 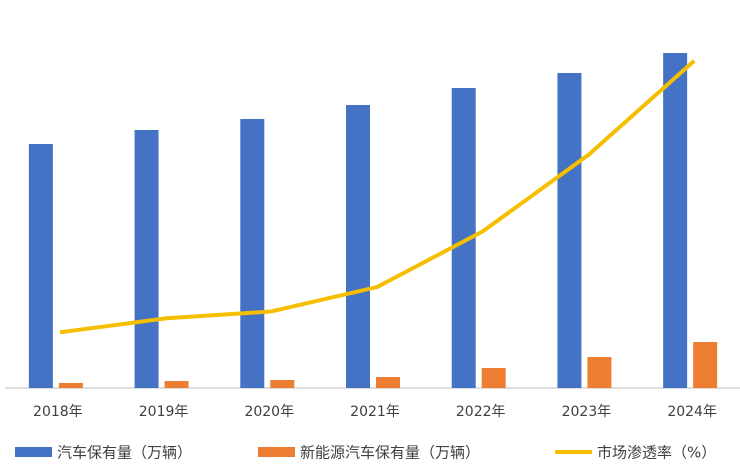 I want to click on x-tick-label: 2023年, so click(x=587, y=412).